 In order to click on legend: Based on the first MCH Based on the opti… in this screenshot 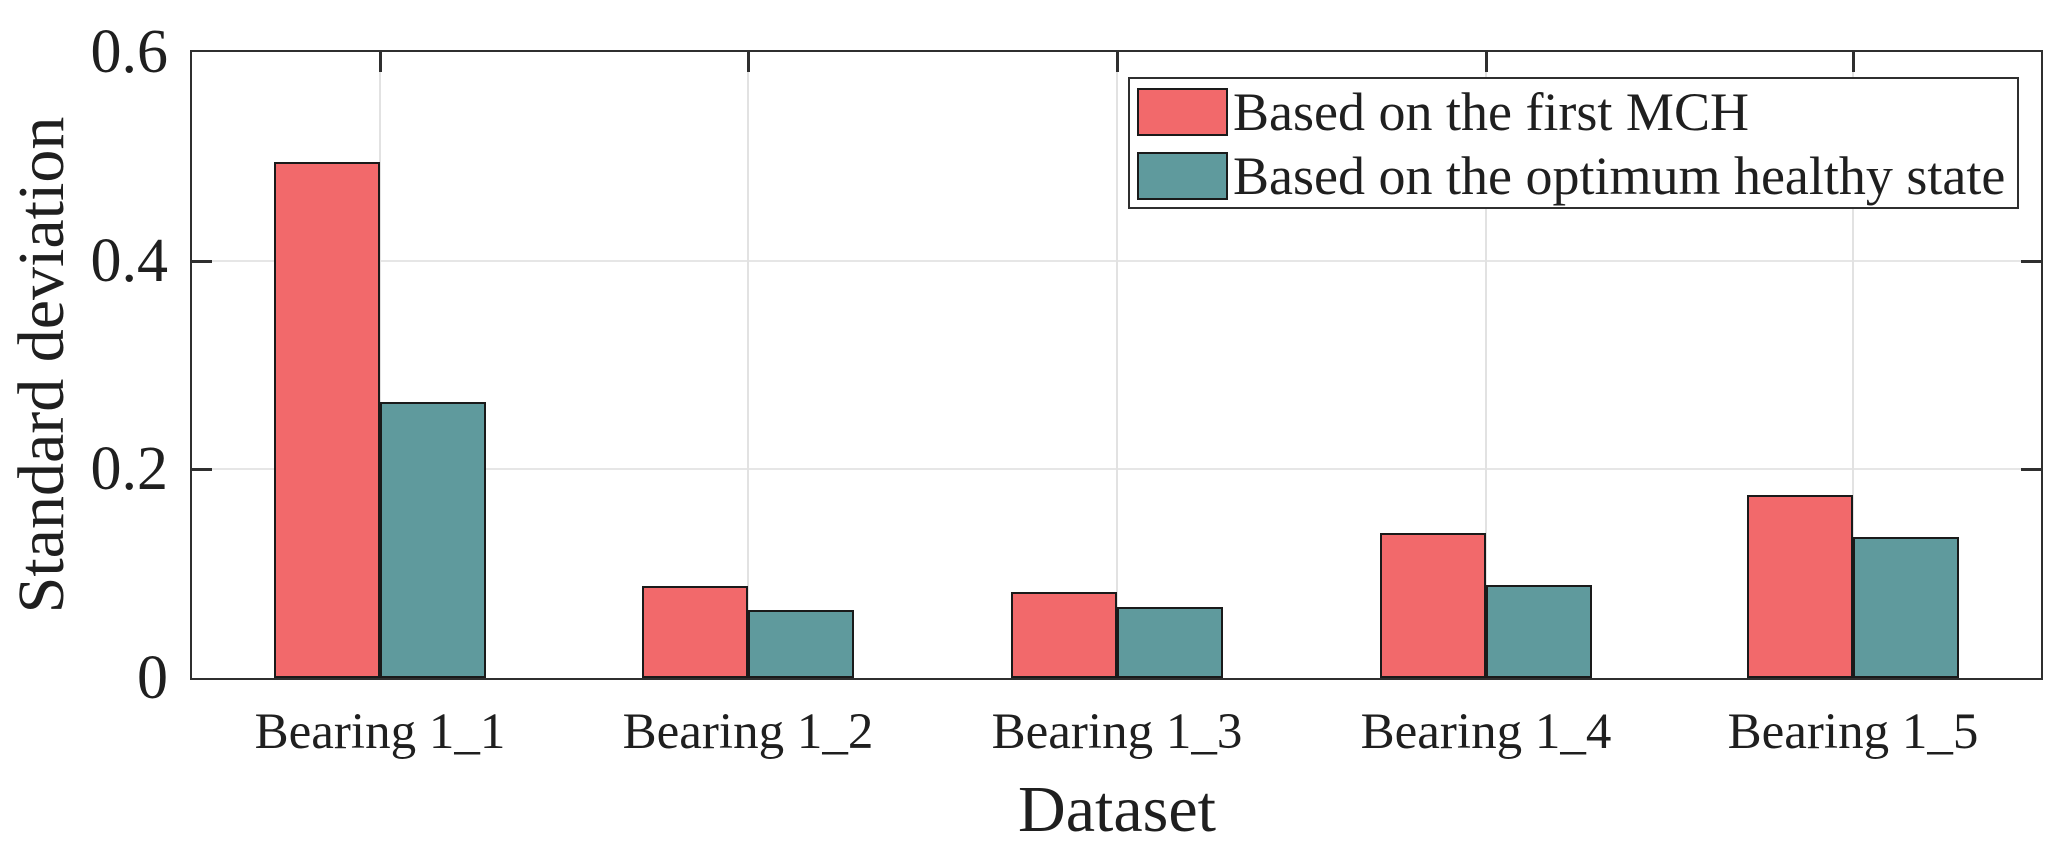, I will do `click(1573, 143)`.